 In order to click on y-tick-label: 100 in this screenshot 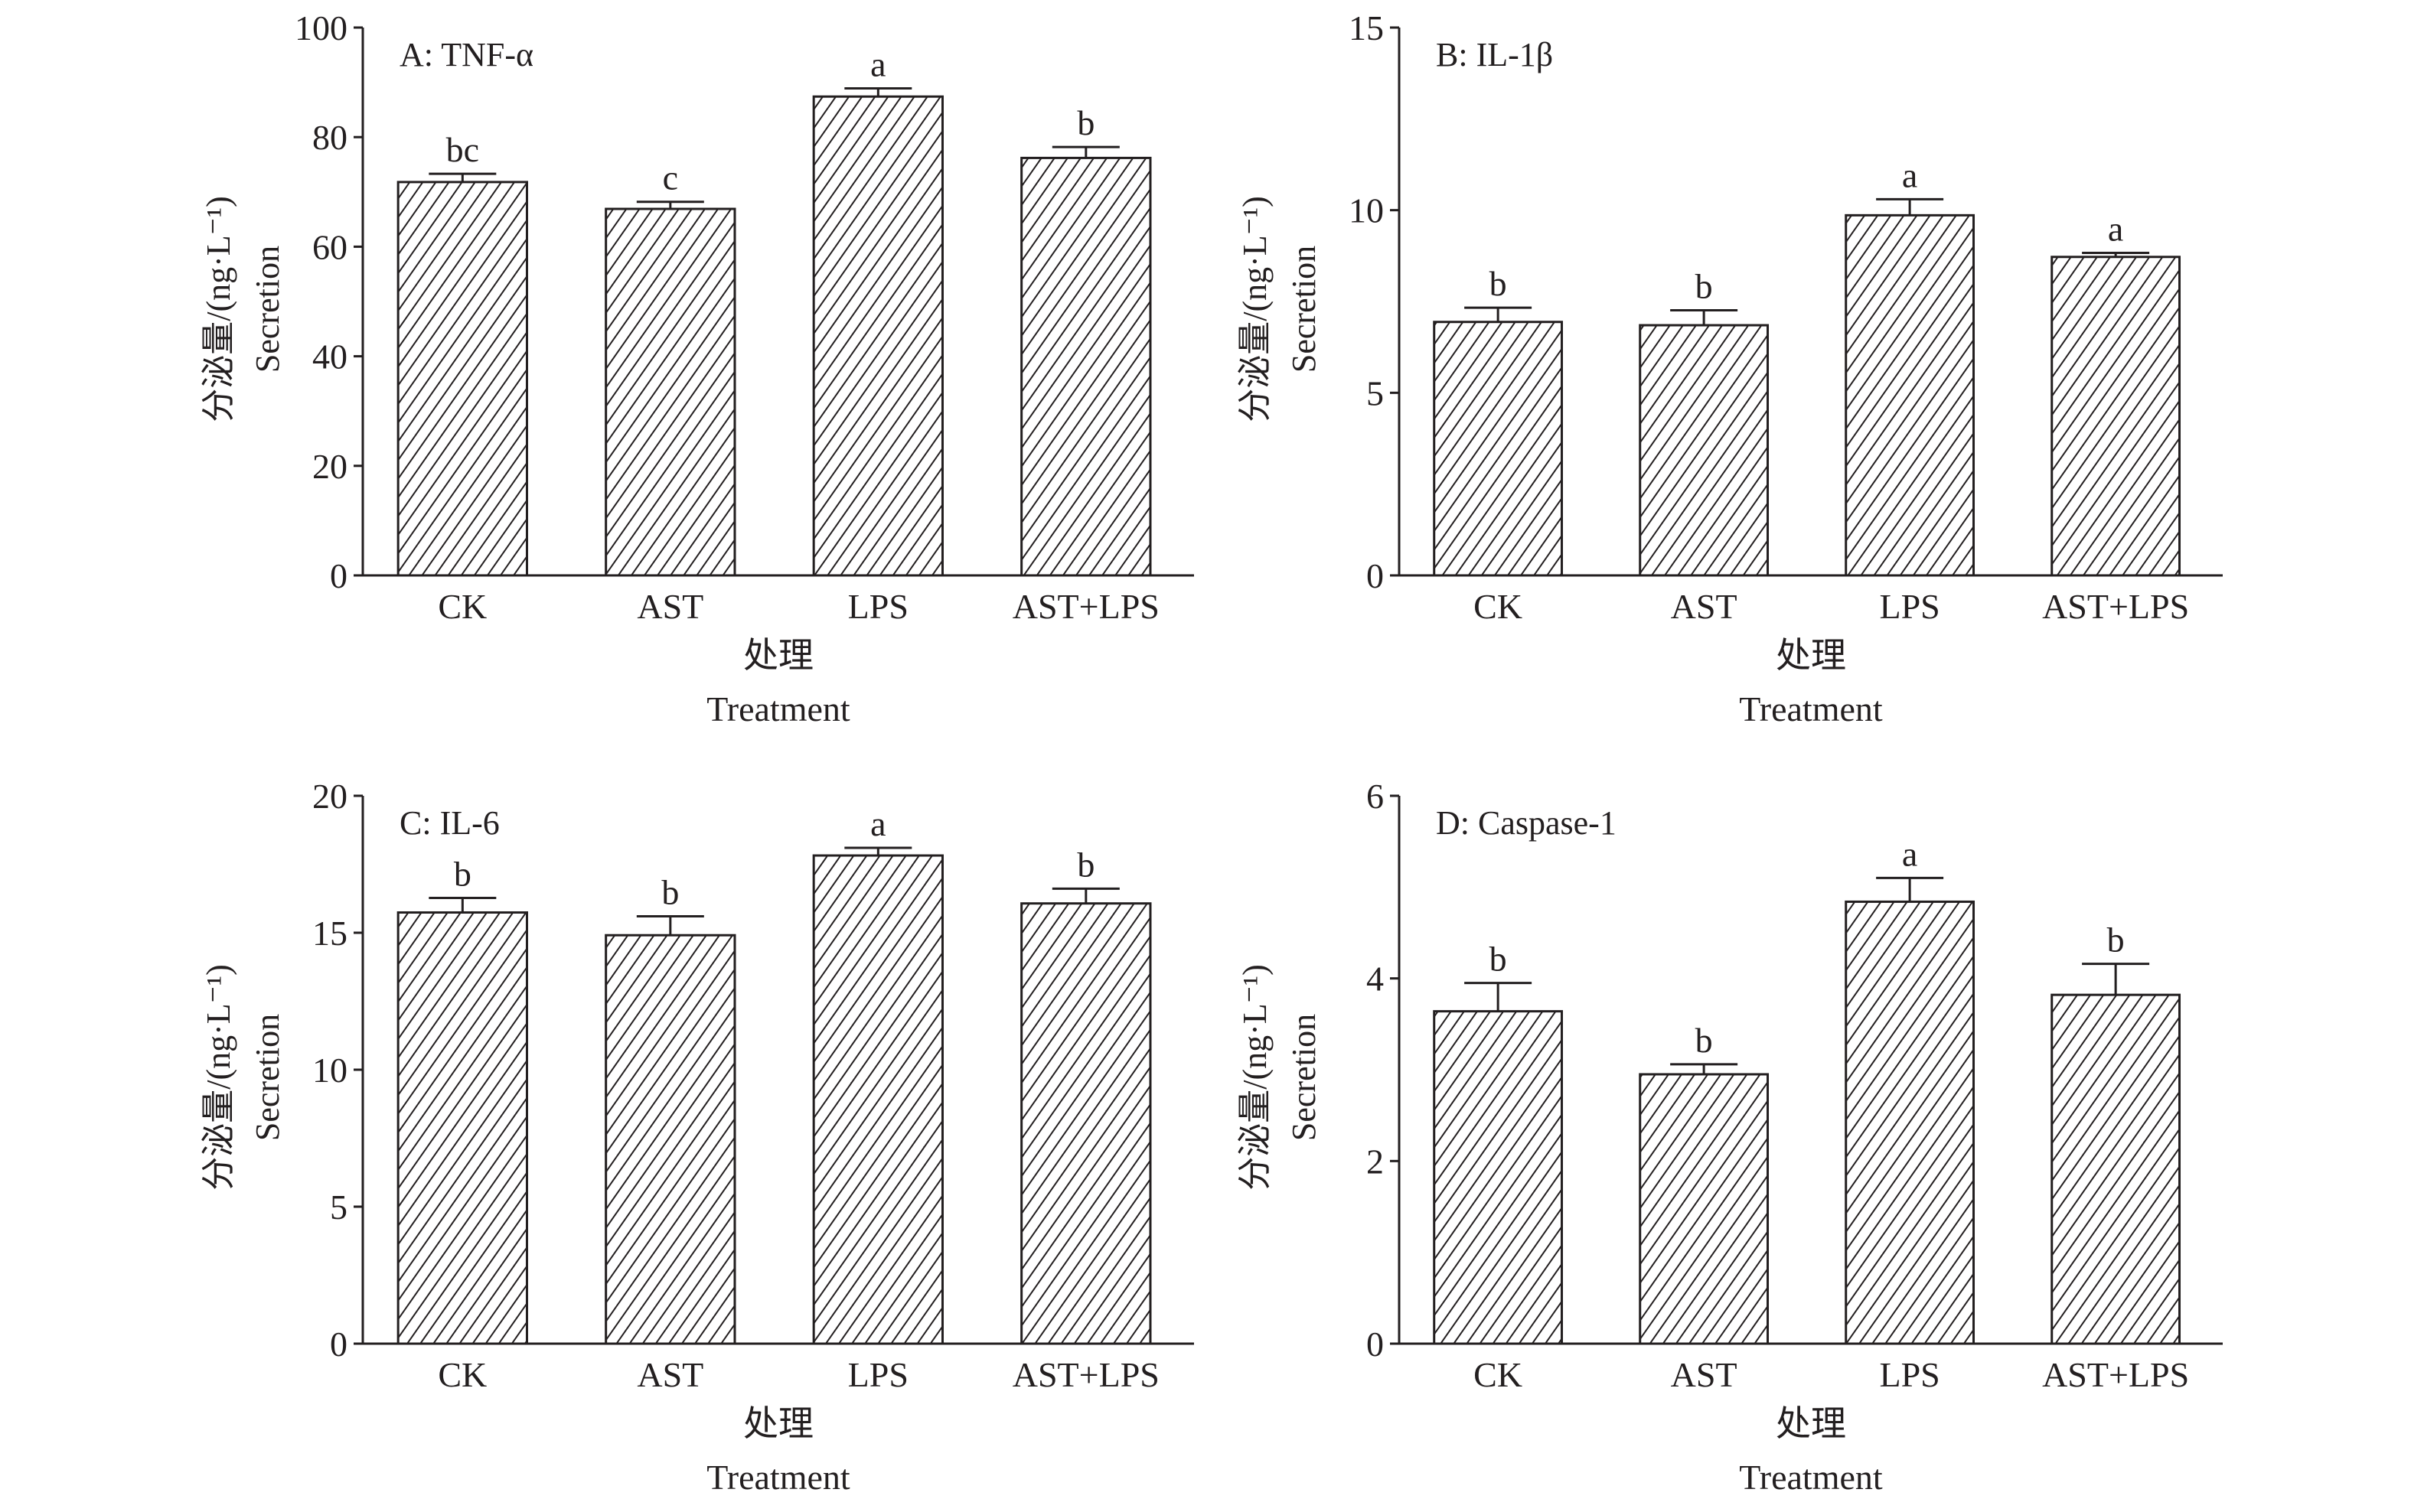, I will do `click(321, 28)`.